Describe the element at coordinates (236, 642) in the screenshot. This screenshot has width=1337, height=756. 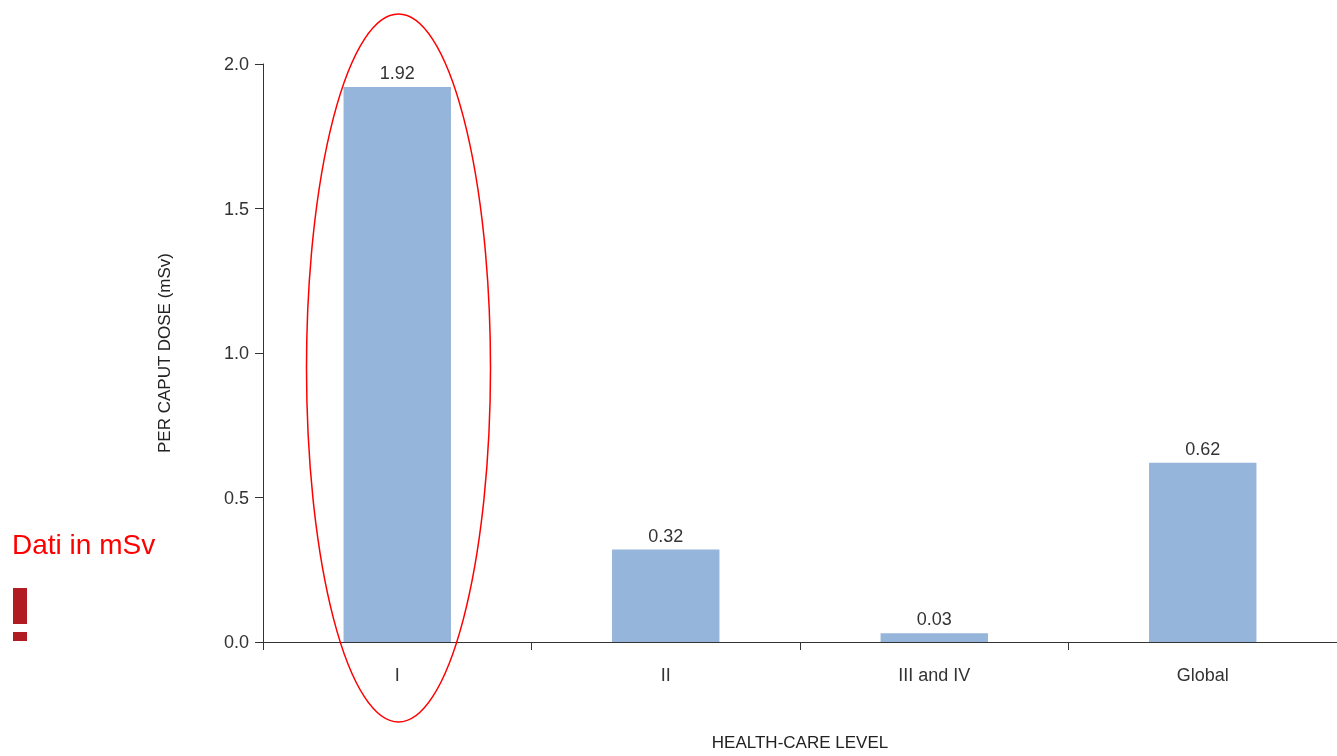
I see `y-tick-label: 0.0` at that location.